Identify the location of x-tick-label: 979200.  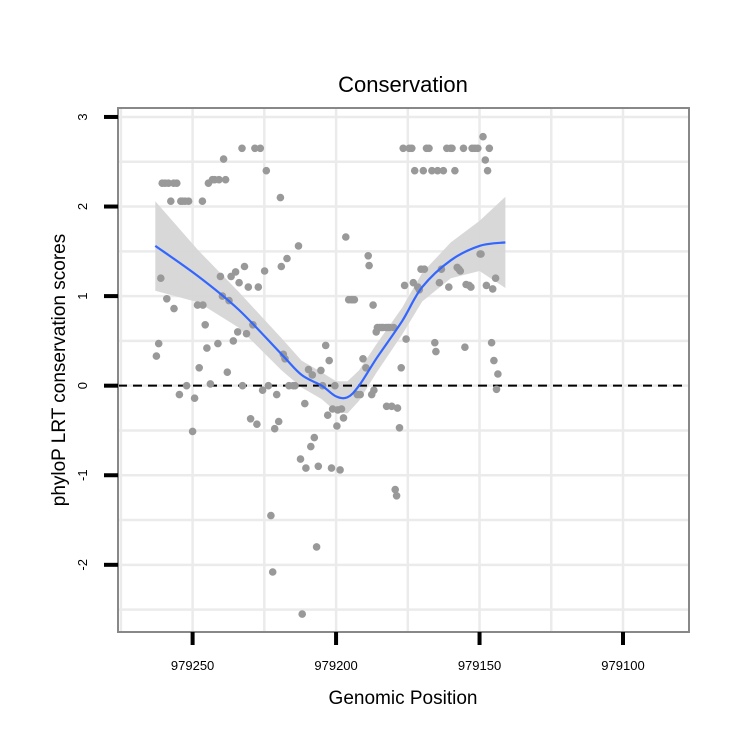
(335, 665).